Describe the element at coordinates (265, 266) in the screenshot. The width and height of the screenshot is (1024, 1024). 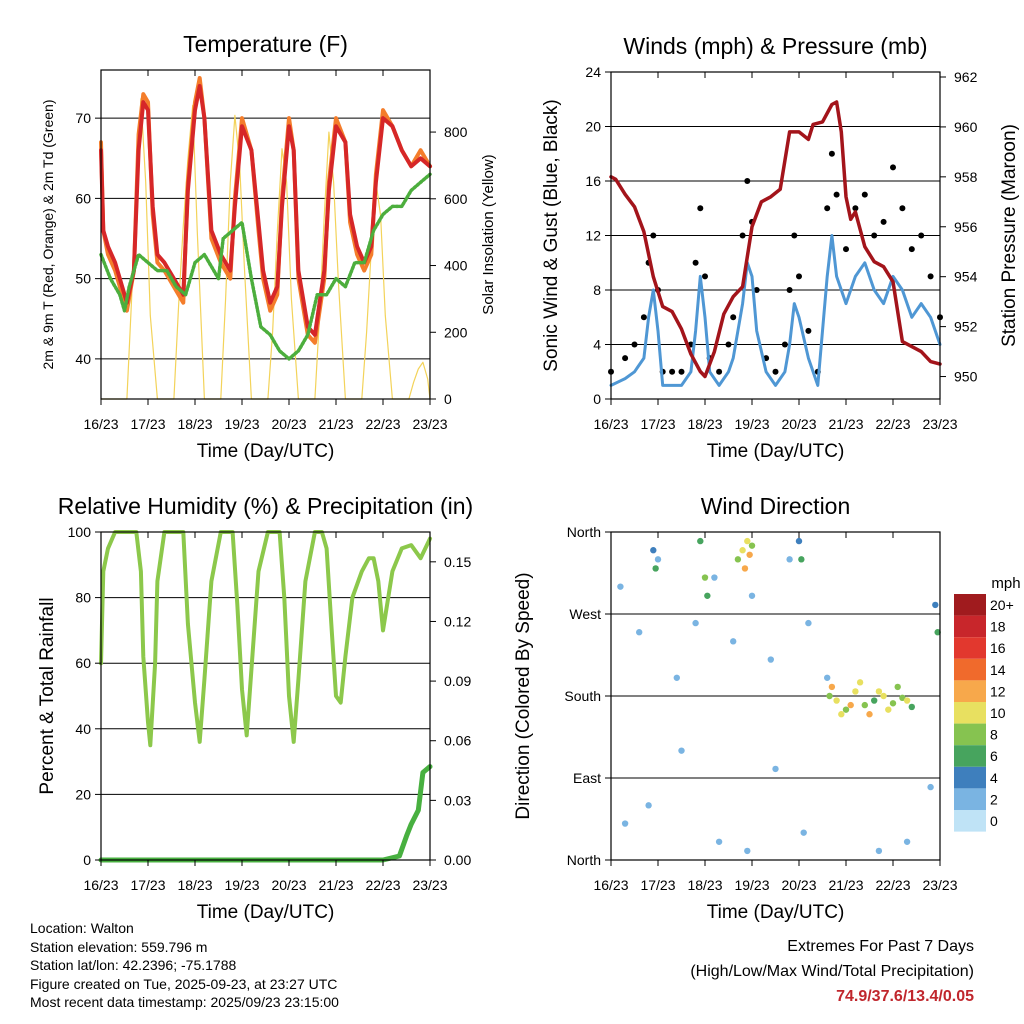
I see `dewpoint-line` at that location.